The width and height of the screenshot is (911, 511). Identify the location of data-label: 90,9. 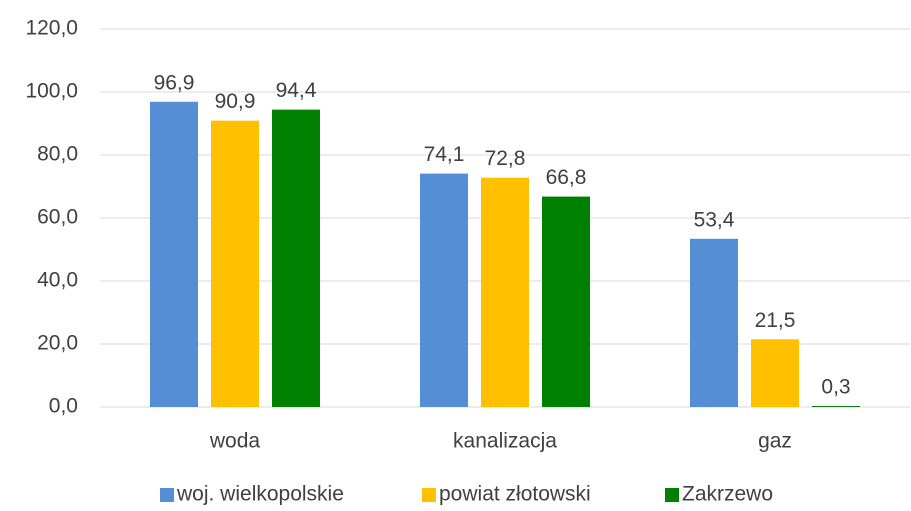
(235, 101).